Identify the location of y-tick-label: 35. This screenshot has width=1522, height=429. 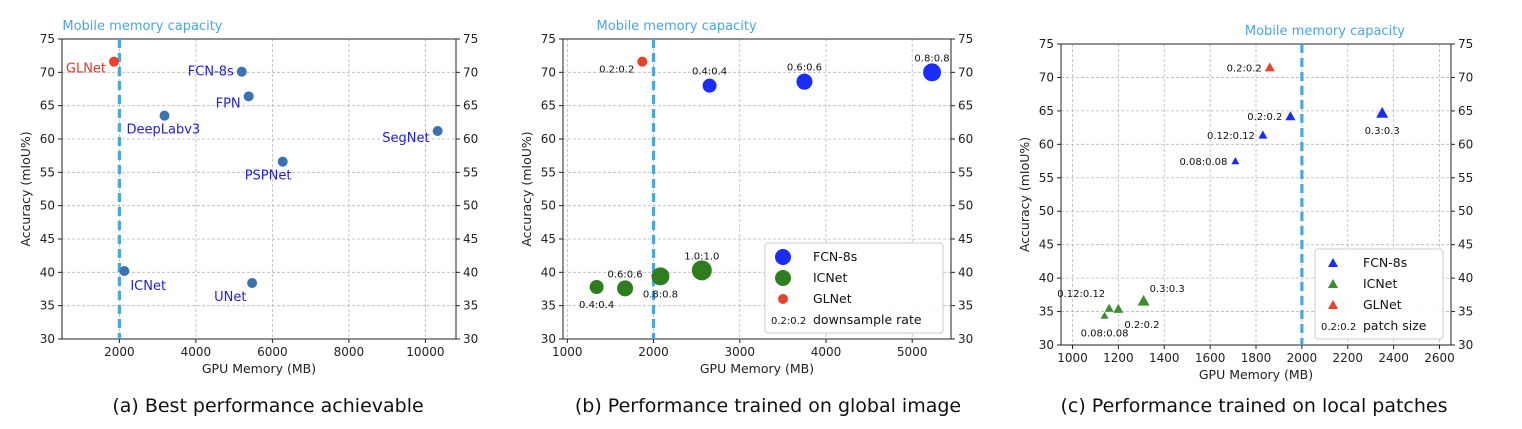
(1046, 312).